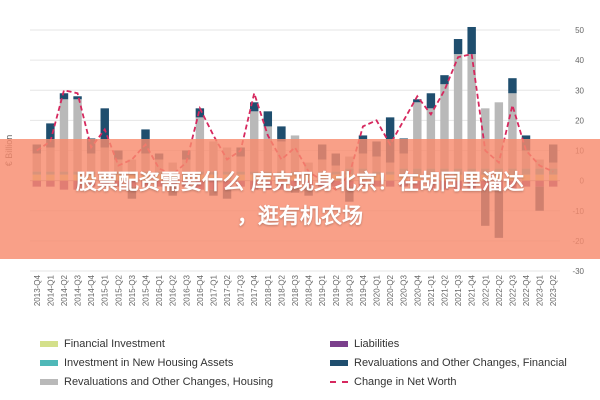  Describe the element at coordinates (149, 363) in the screenshot. I see `legend-label: Investment in New Housing Assets` at that location.